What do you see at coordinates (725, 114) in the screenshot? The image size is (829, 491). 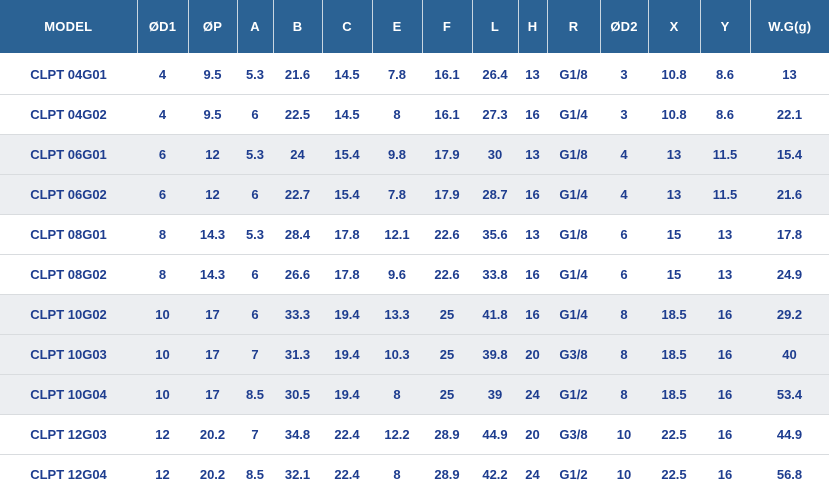 I see `value-cell: 8.6` at bounding box center [725, 114].